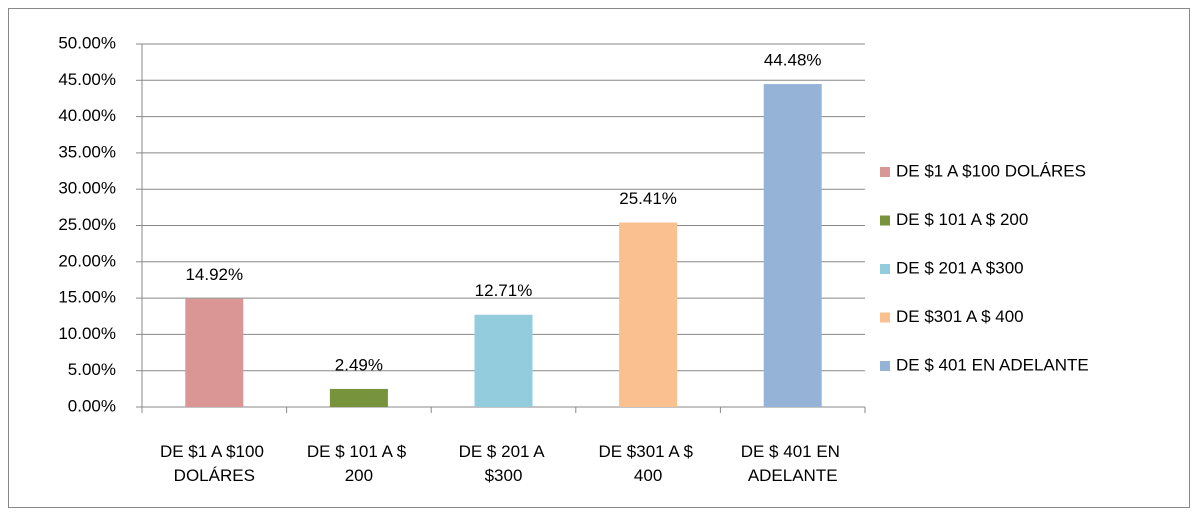 The width and height of the screenshot is (1196, 516). I want to click on y-tick-label: 5.00%, so click(92, 369).